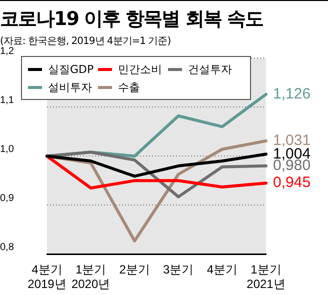  What do you see at coordinates (7, 100) in the screenshot?
I see `y-tick-label: 1,1` at bounding box center [7, 100].